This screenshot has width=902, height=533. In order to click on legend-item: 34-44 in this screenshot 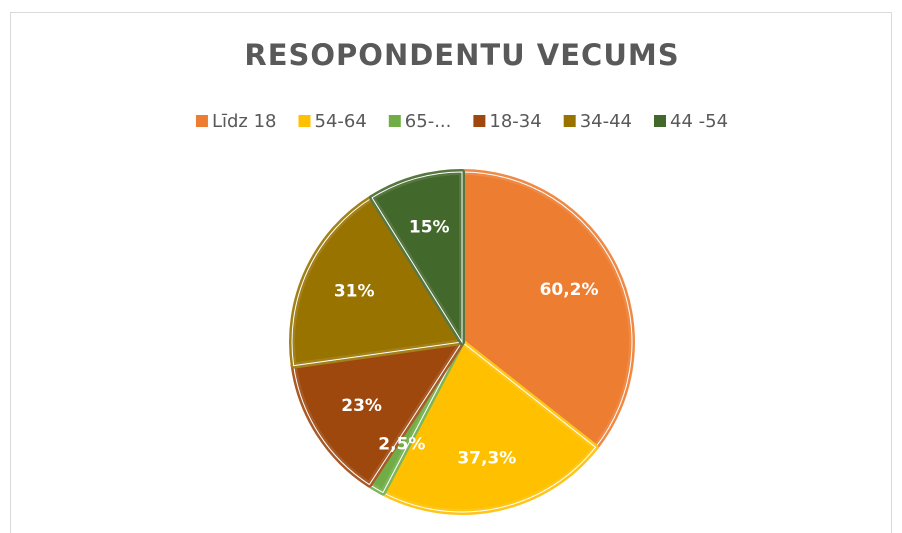, I will do `click(597, 121)`.